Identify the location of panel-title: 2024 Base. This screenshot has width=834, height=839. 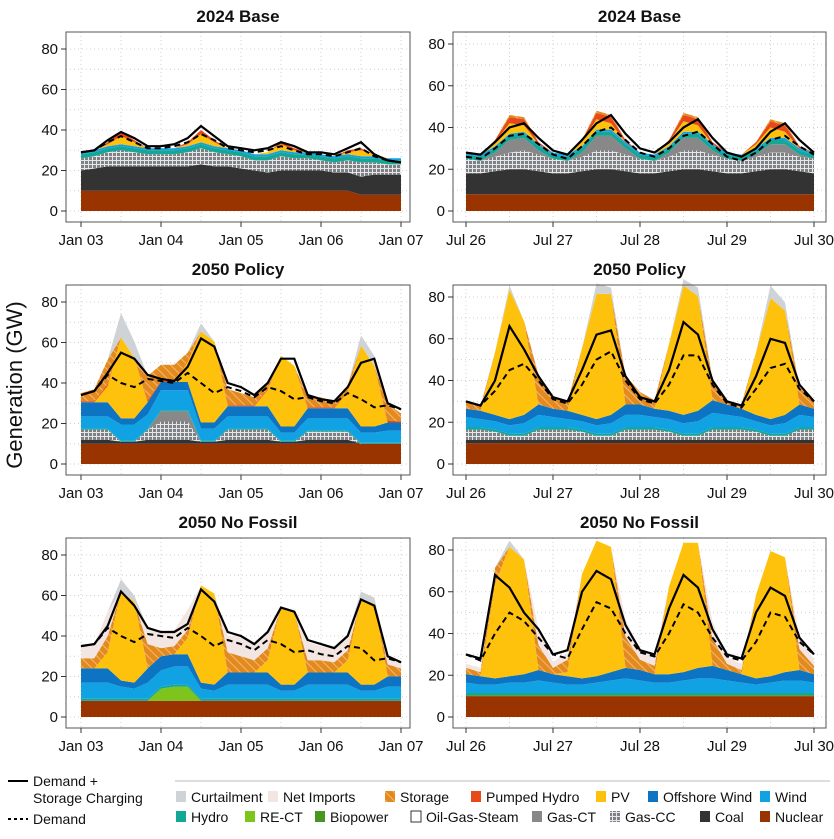
(237, 16).